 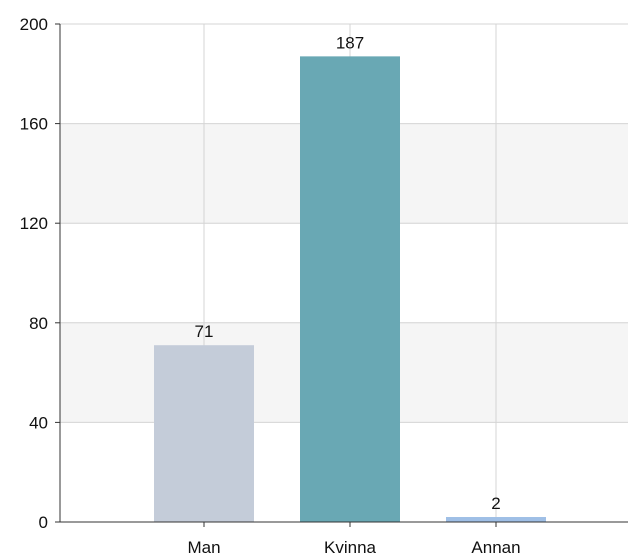 I want to click on data-label-kvinna: 187, so click(x=350, y=42).